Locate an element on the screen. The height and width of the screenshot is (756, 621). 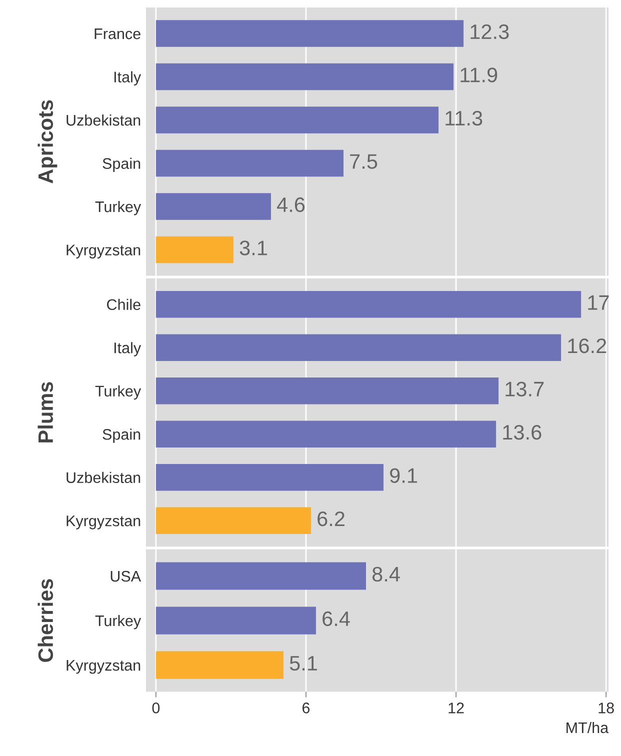
data-label: 12.3 is located at coordinates (489, 32).